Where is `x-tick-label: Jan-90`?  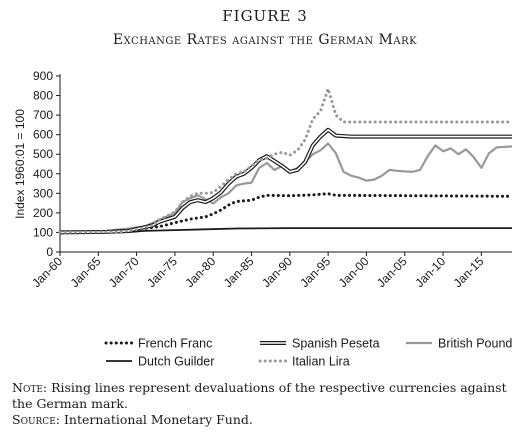 x-tick-label: Jan-90 is located at coordinates (277, 272).